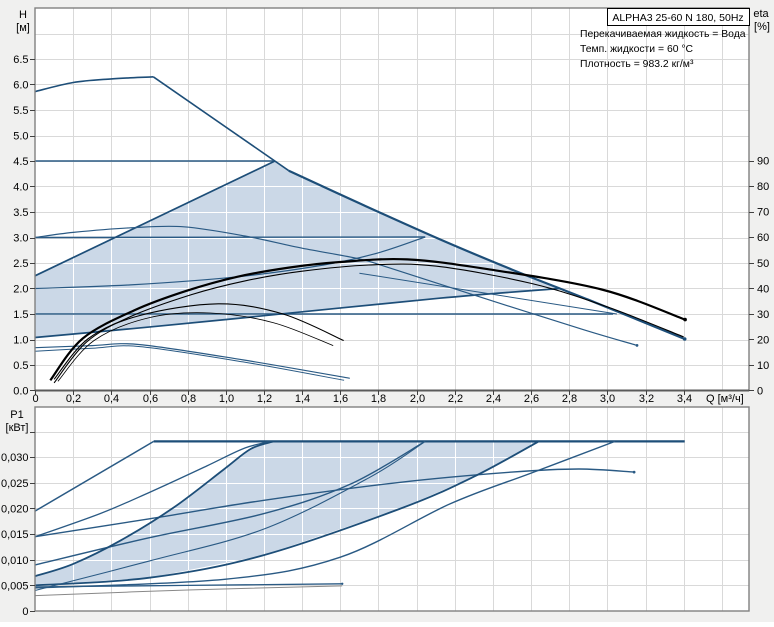 The height and width of the screenshot is (627, 774). What do you see at coordinates (23, 28) in the screenshot?
I see `svg-text: [м]` at bounding box center [23, 28].